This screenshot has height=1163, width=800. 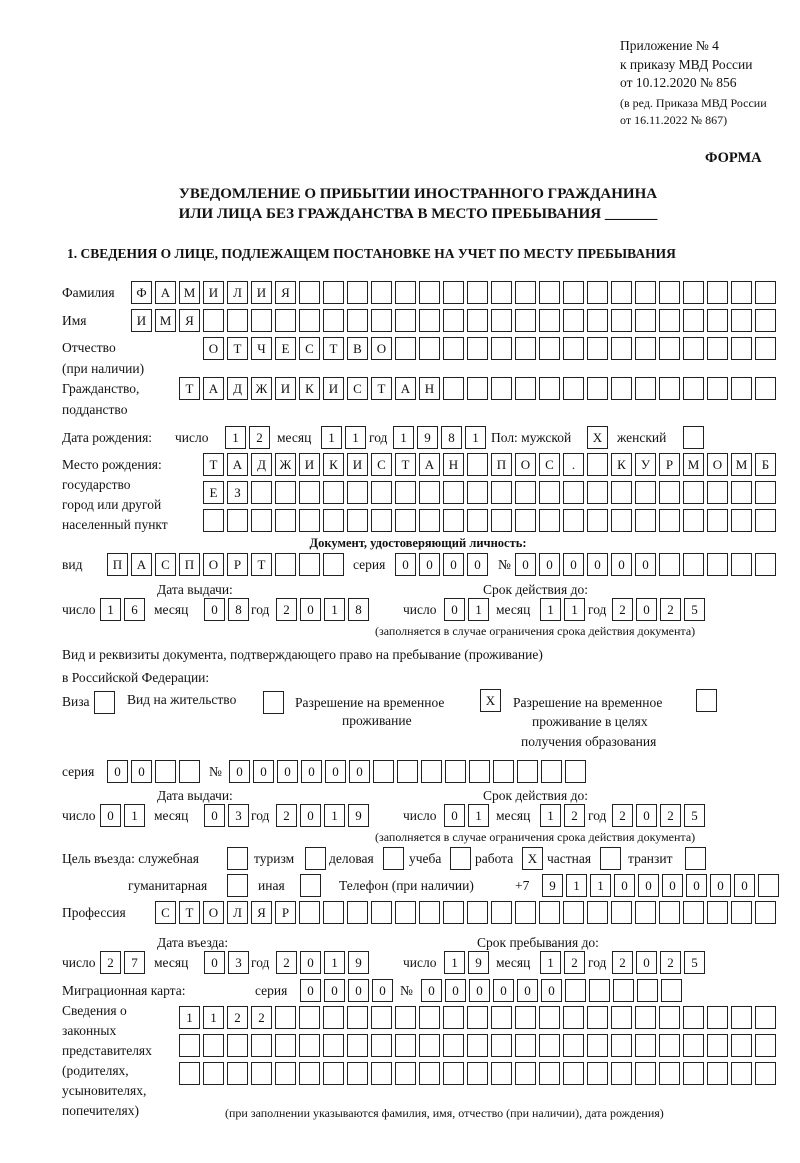 What do you see at coordinates (695, 858) in the screenshot?
I see `purpose-transit-checkbox` at bounding box center [695, 858].